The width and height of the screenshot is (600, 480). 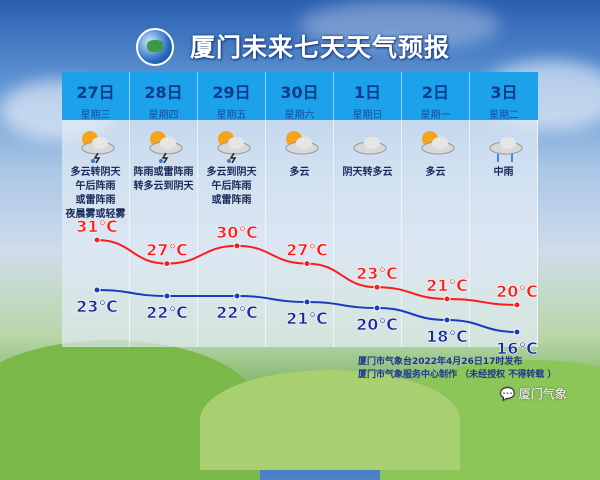 I want to click on day-column: 阵雨或雷阵雨 转多云到阴天, so click(x=164, y=233).